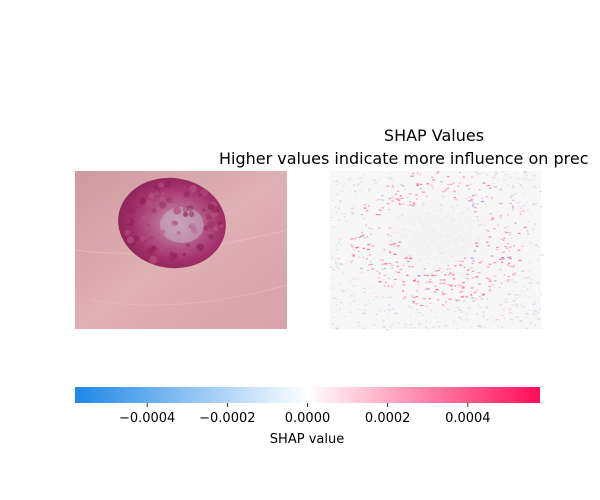  I want to click on colorbar-tick-label: 0.0000, so click(308, 418).